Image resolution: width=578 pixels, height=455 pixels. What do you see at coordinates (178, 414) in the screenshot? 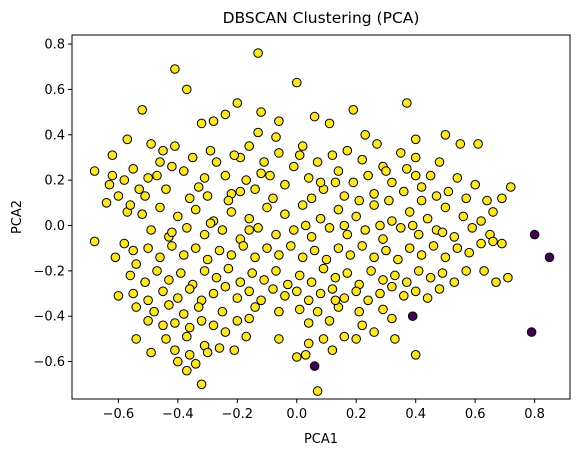
I see `x-tick-label: −0.4` at bounding box center [178, 414].